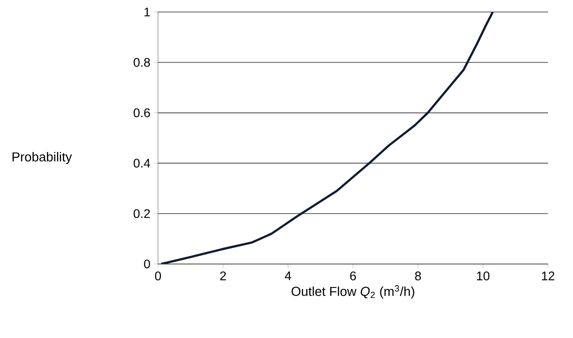  Describe the element at coordinates (418, 276) in the screenshot. I see `x-tick-label: 8` at that location.